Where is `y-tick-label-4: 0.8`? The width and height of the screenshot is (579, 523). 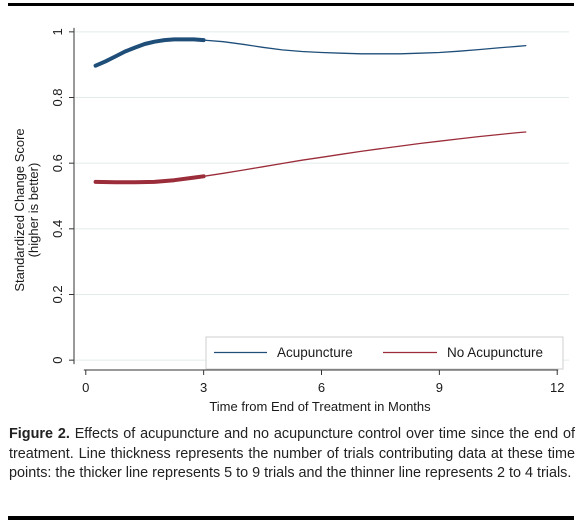 y-tick-label-4: 0.8 is located at coordinates (57, 97).